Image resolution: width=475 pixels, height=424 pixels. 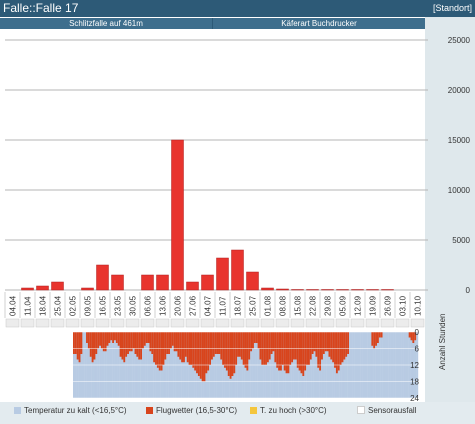 I want to click on hours-axis-label: Anzahl Stunden, so click(x=442, y=342).